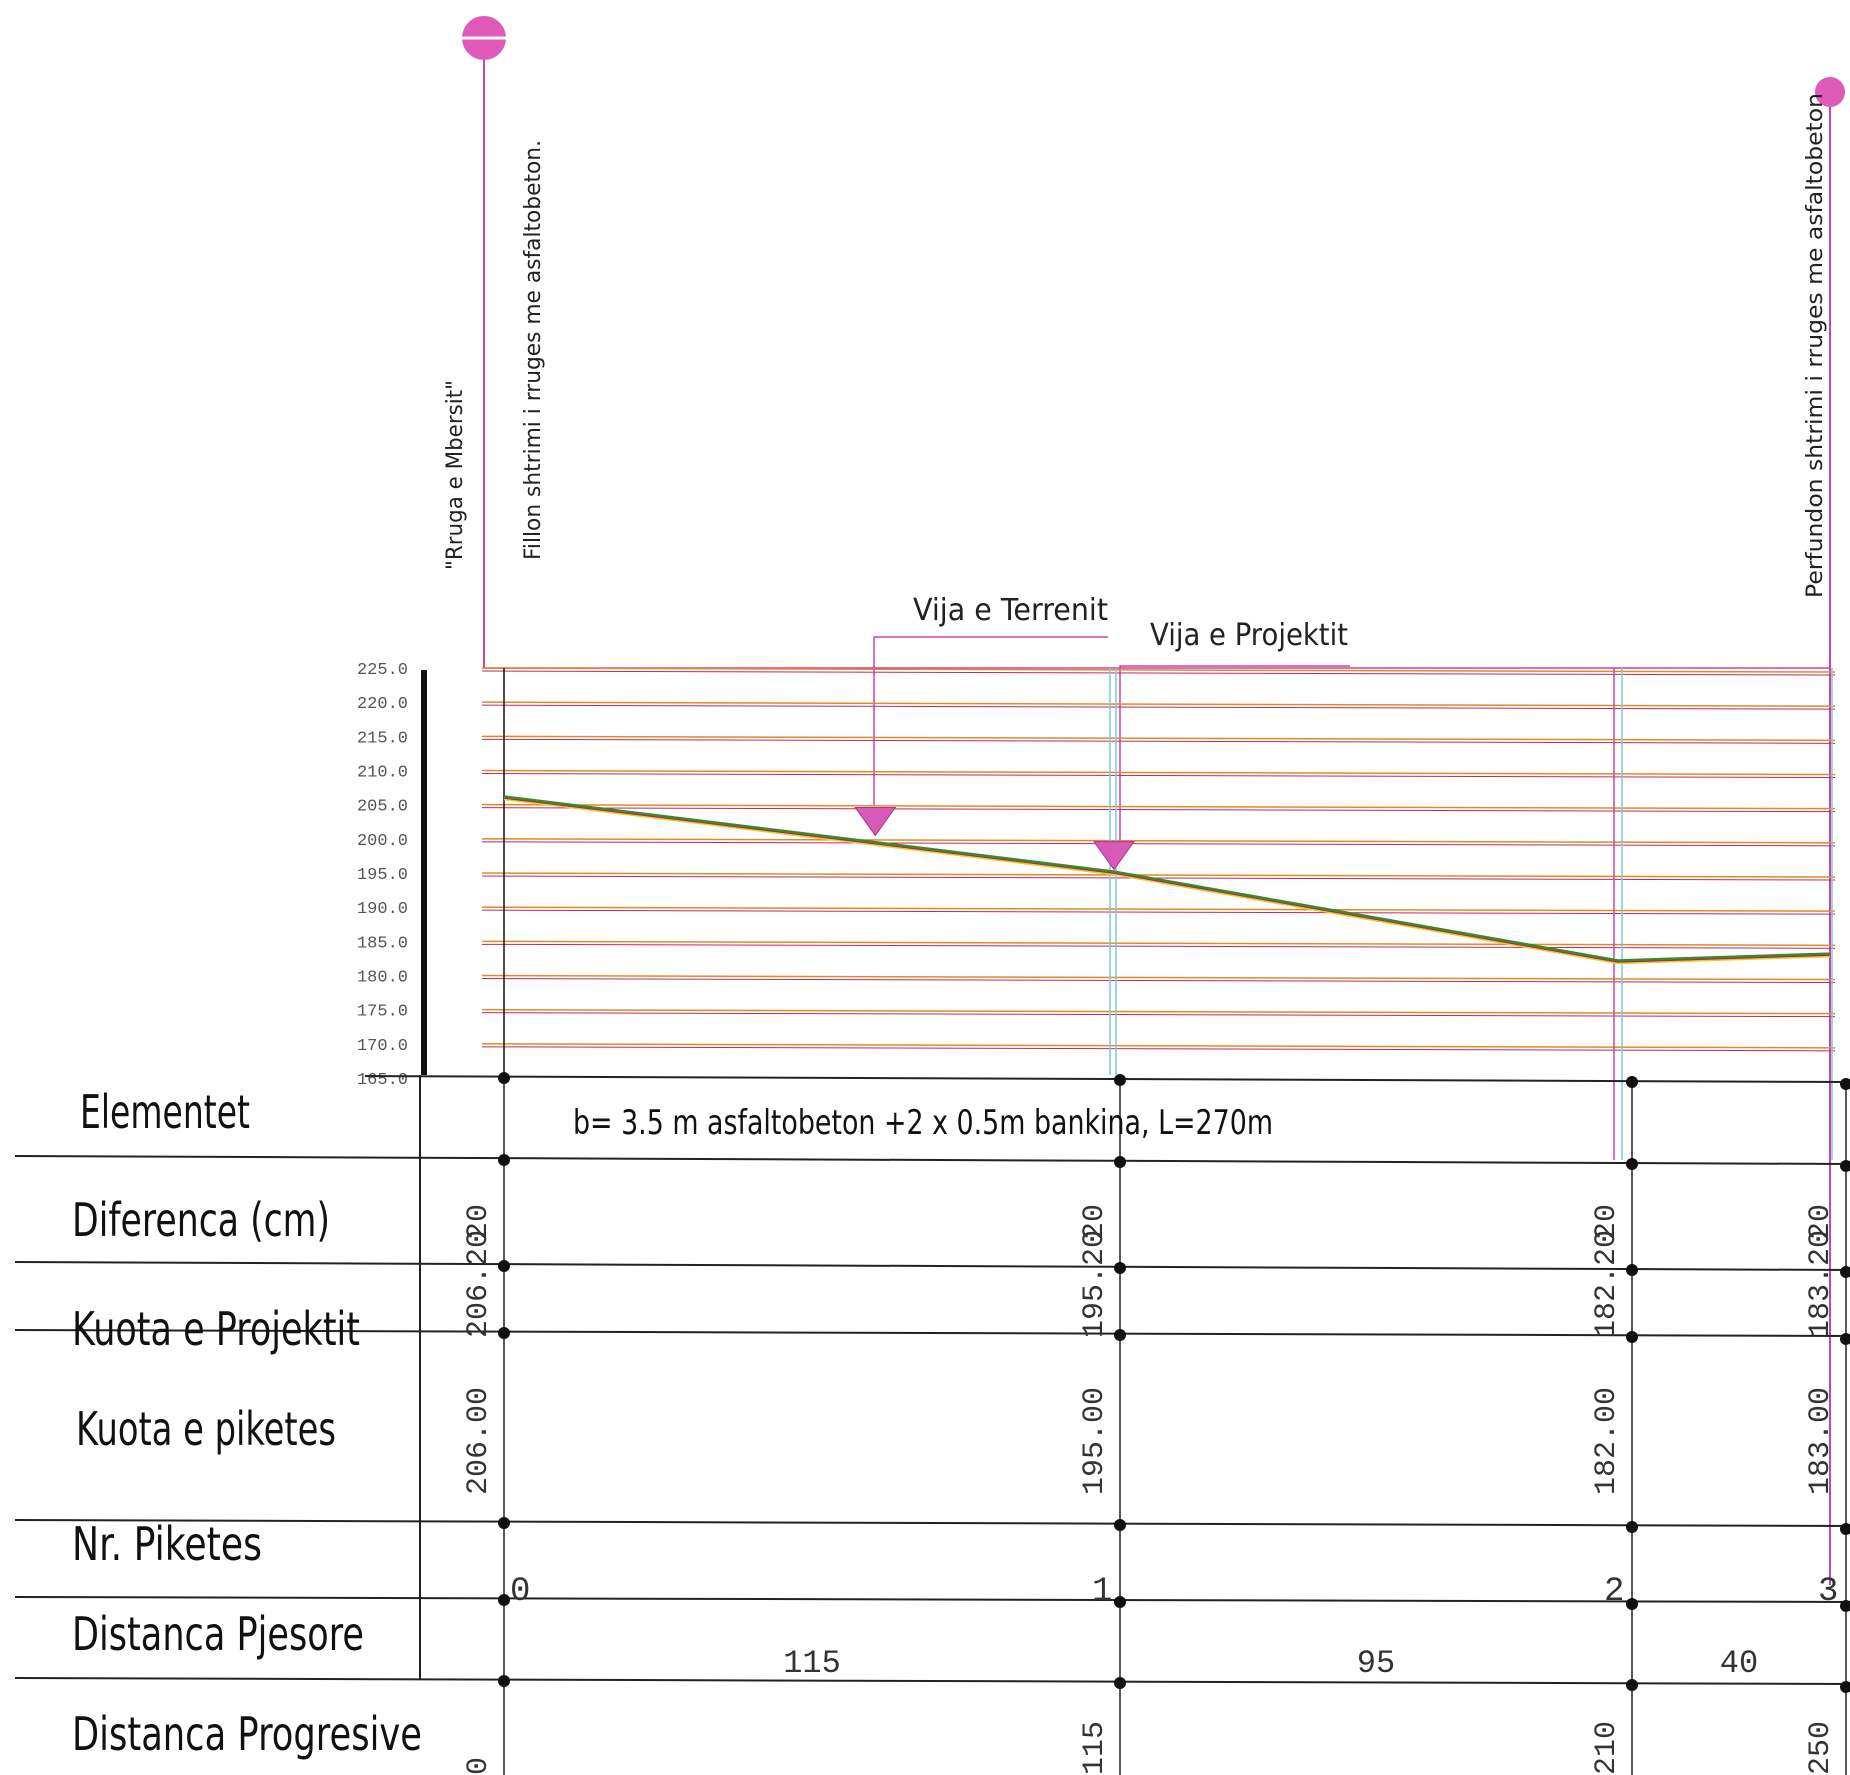 This screenshot has height=1775, width=1850. I want to click on y-tick-label: 180.0, so click(382, 978).